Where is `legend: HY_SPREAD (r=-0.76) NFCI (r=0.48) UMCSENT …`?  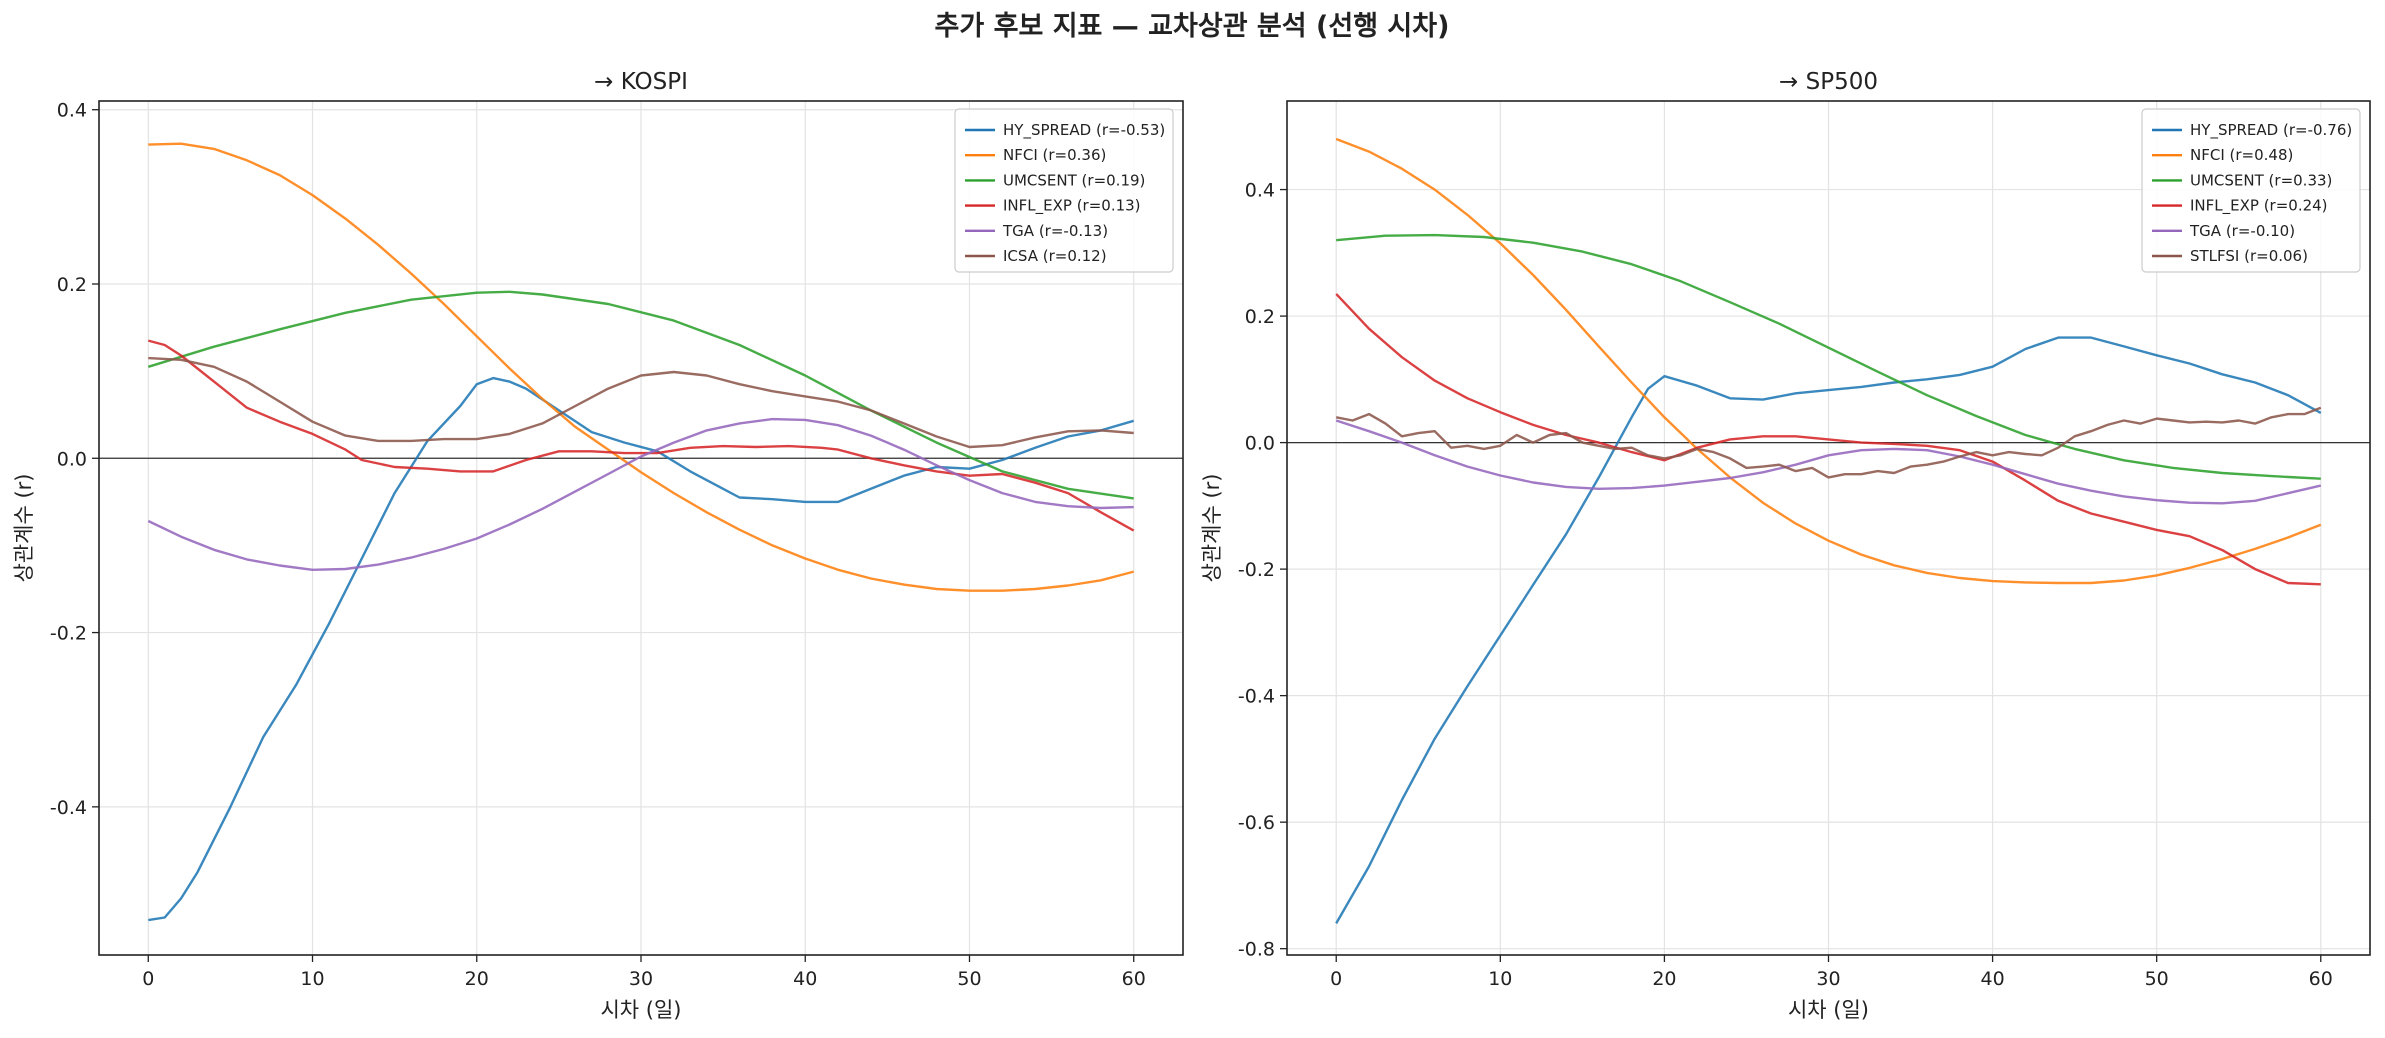 legend: HY_SPREAD (r=-0.76) NFCI (r=0.48) UMCSENT … is located at coordinates (2251, 190).